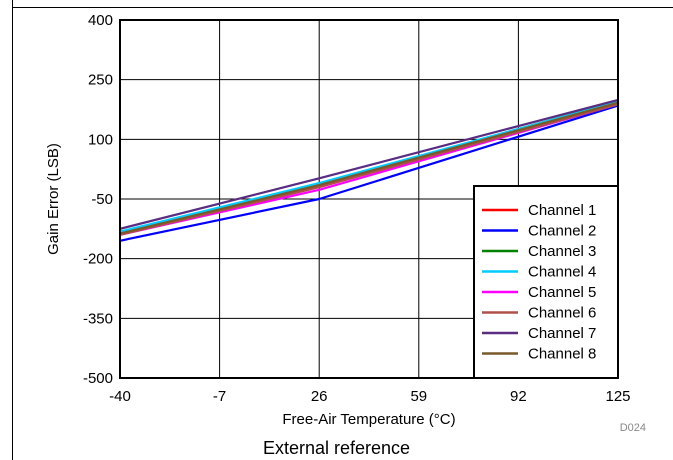 Image resolution: width=673 pixels, height=460 pixels. What do you see at coordinates (102, 199) in the screenshot?
I see `y-tick-label: -50` at bounding box center [102, 199].